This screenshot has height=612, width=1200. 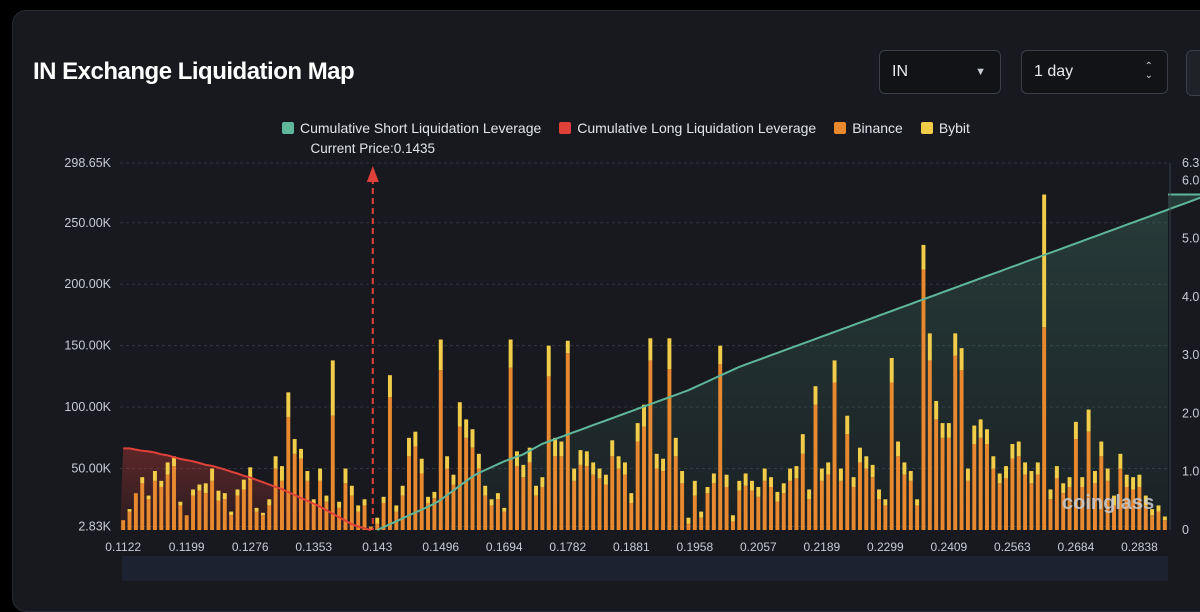 What do you see at coordinates (694, 547) in the screenshot?
I see `x-tick-label: 0.1958` at bounding box center [694, 547].